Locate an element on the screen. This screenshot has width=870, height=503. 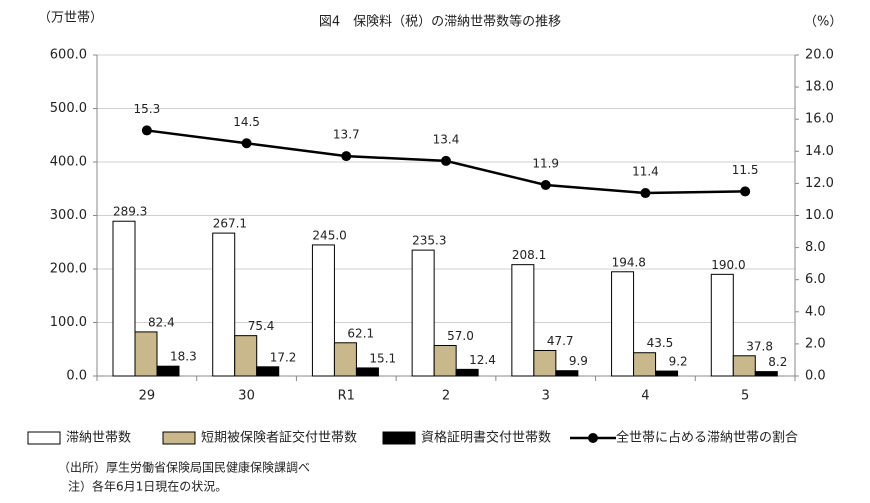
value-label: 57.0 is located at coordinates (460, 336).